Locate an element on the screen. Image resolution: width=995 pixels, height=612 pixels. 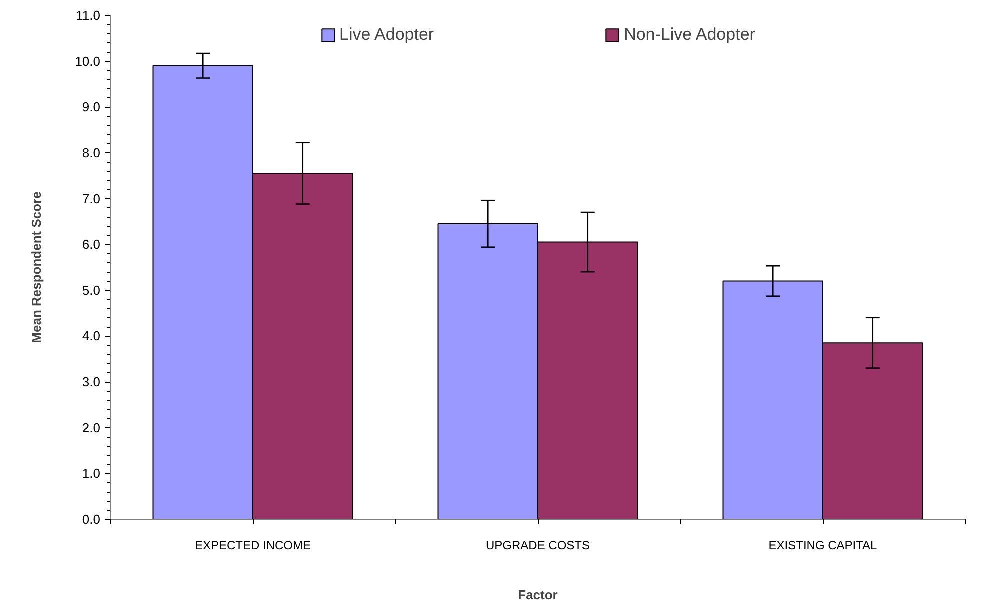
y-tick-label: 2.0 is located at coordinates (91, 428).